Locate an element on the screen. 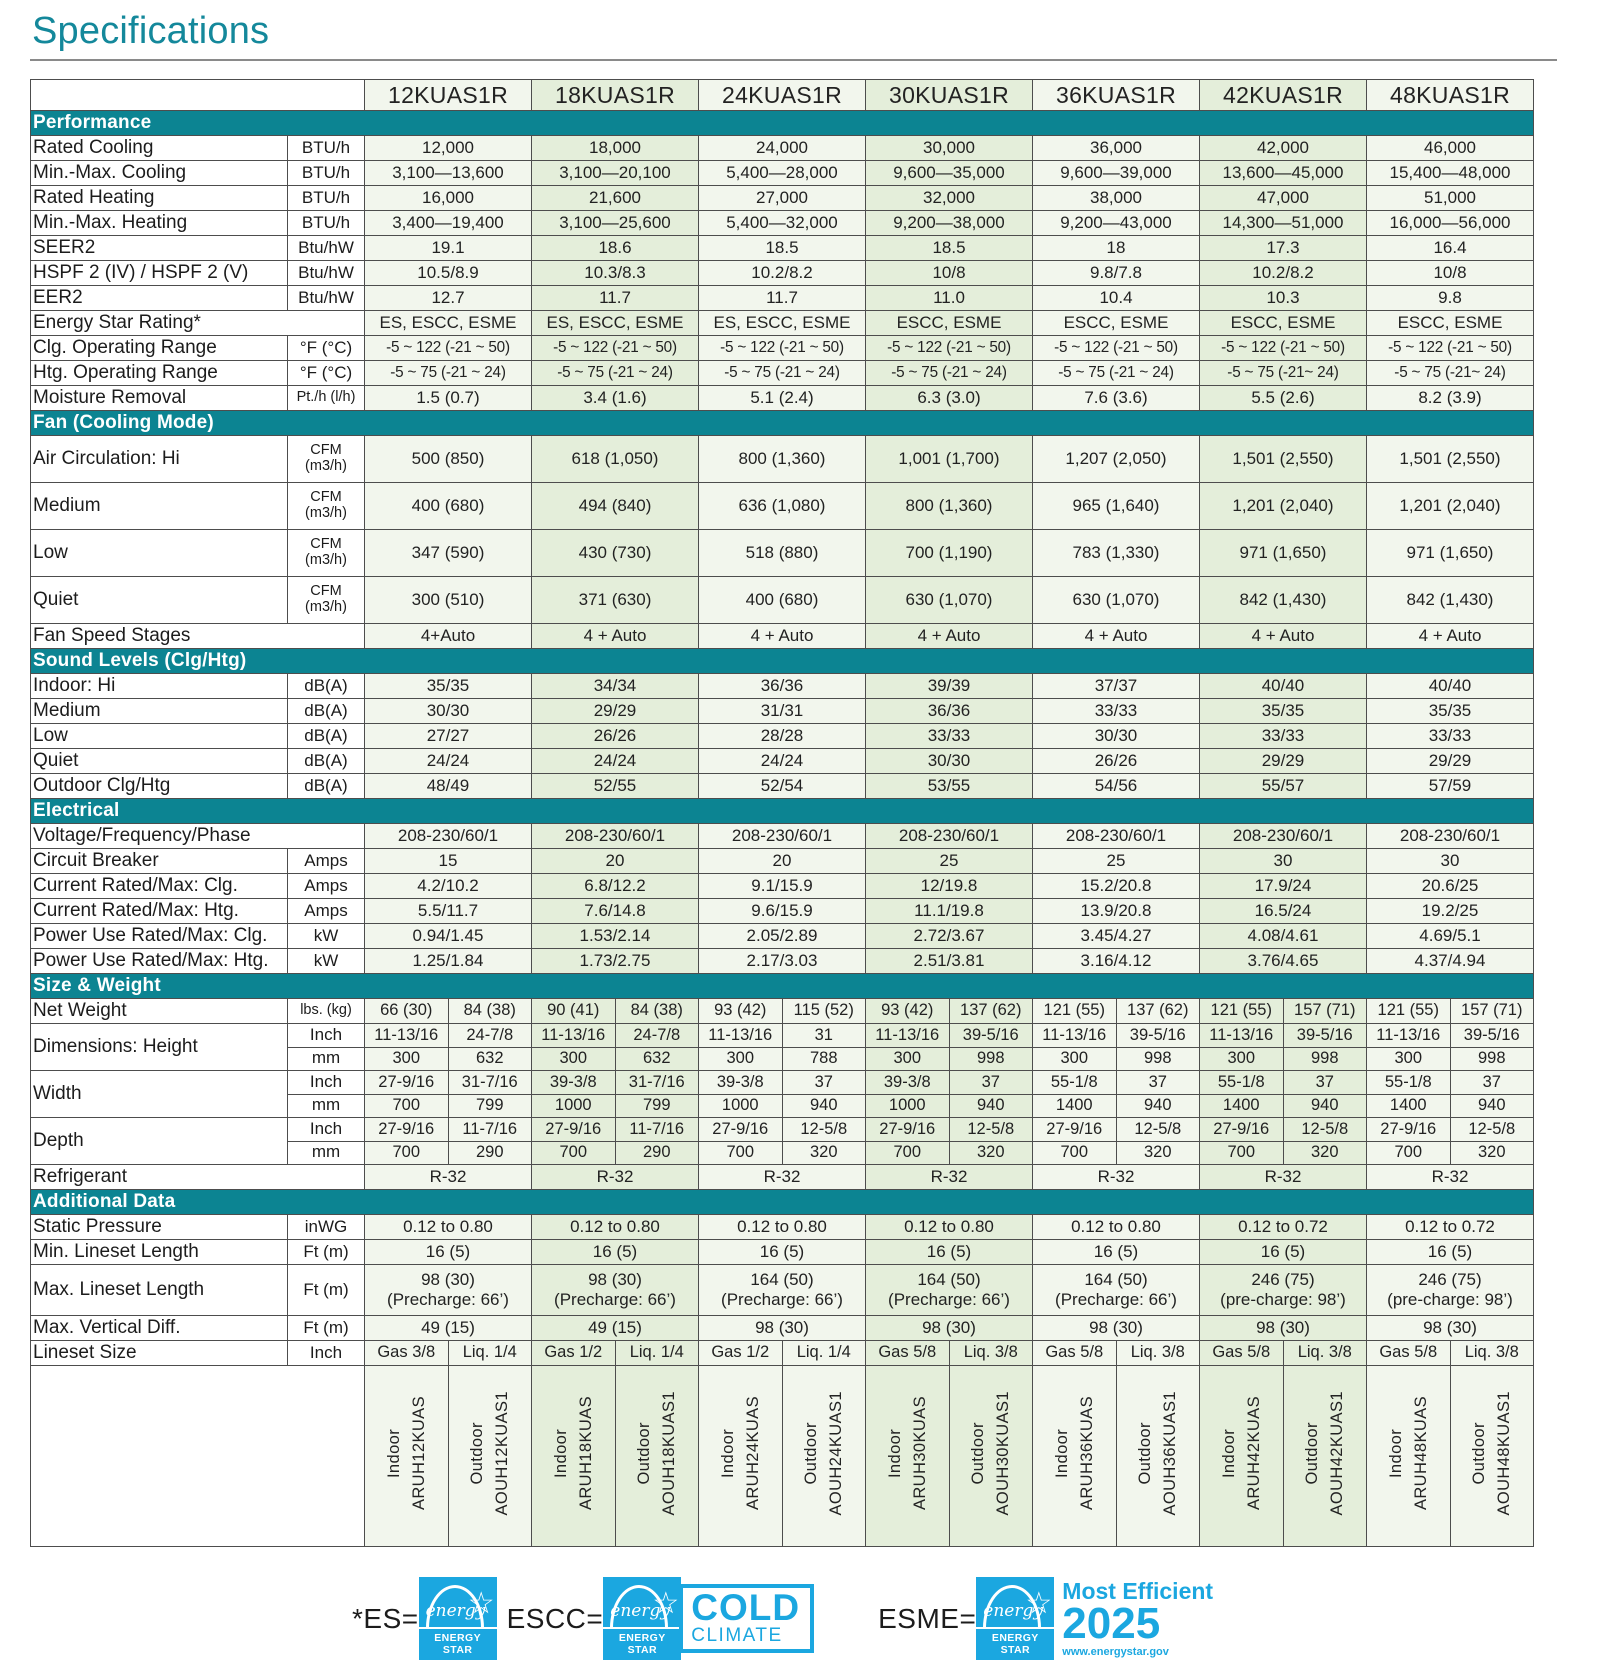 The height and width of the screenshot is (1660, 1600). spec-value: R-32 is located at coordinates (615, 1177).